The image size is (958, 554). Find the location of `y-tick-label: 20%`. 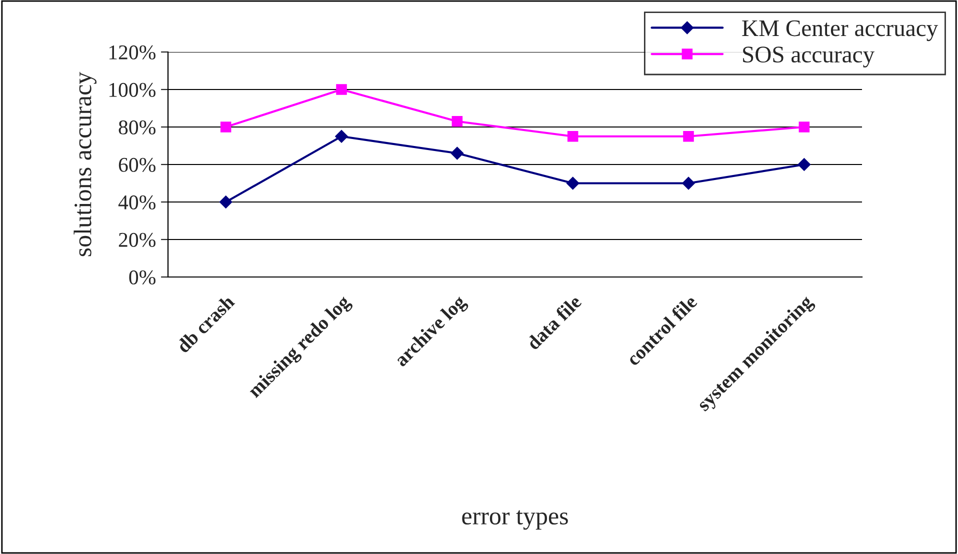

y-tick-label: 20% is located at coordinates (137, 239).